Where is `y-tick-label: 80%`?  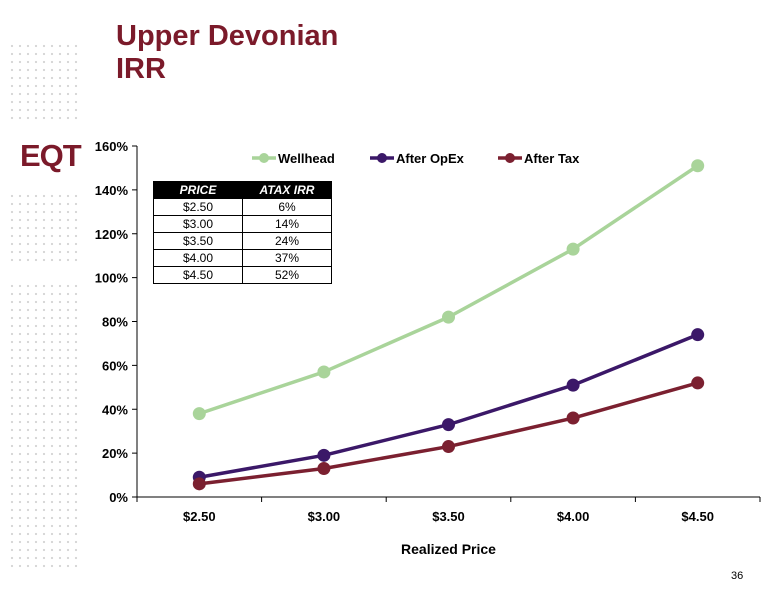
y-tick-label: 80% is located at coordinates (115, 322).